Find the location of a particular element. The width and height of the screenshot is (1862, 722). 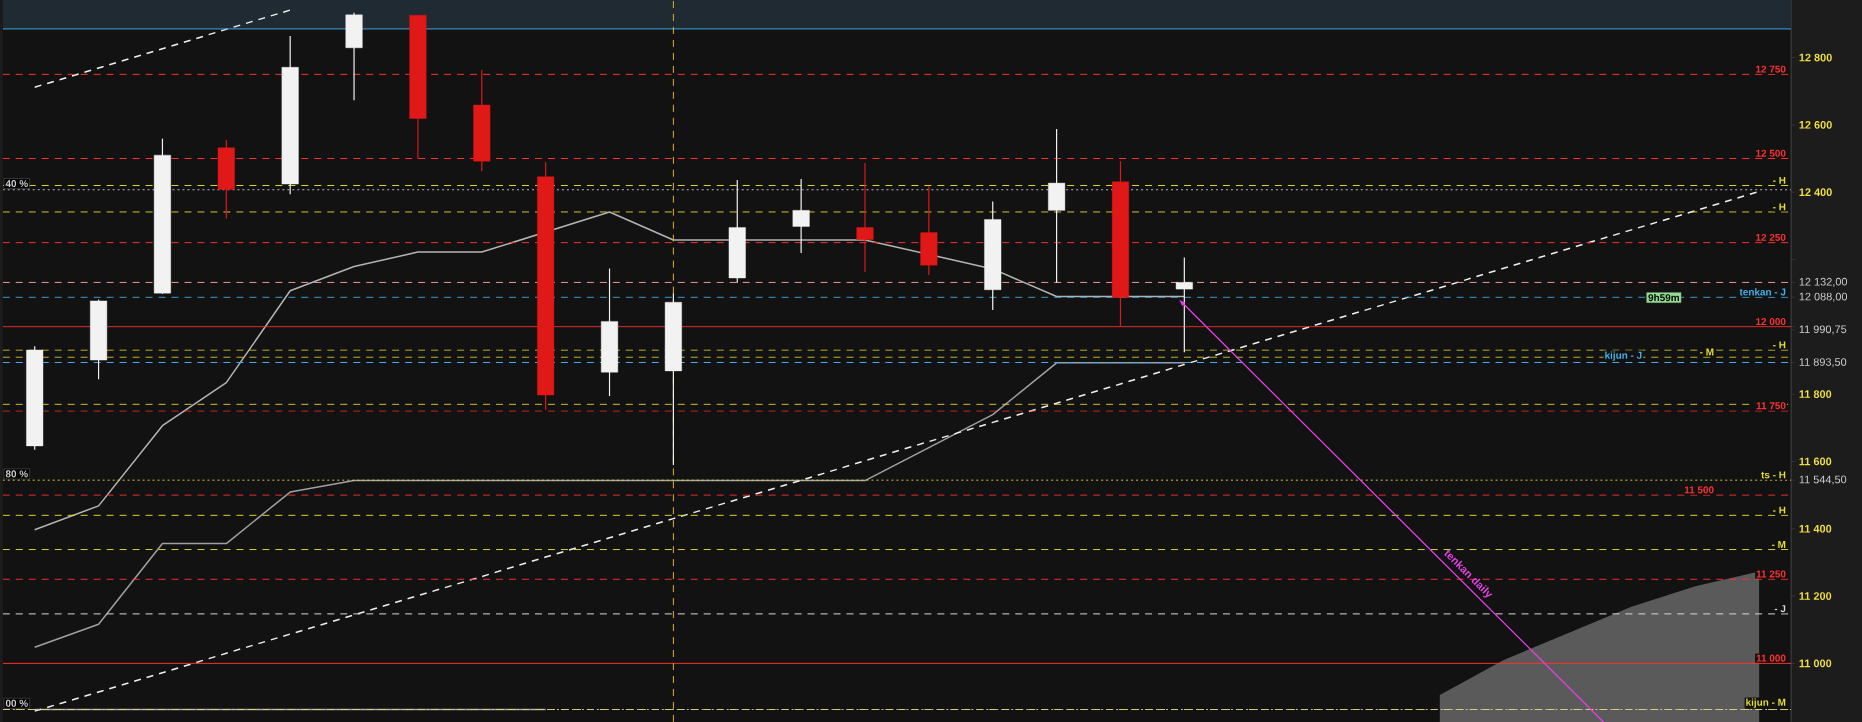

y-tick-label: 11 800 is located at coordinates (1815, 394).